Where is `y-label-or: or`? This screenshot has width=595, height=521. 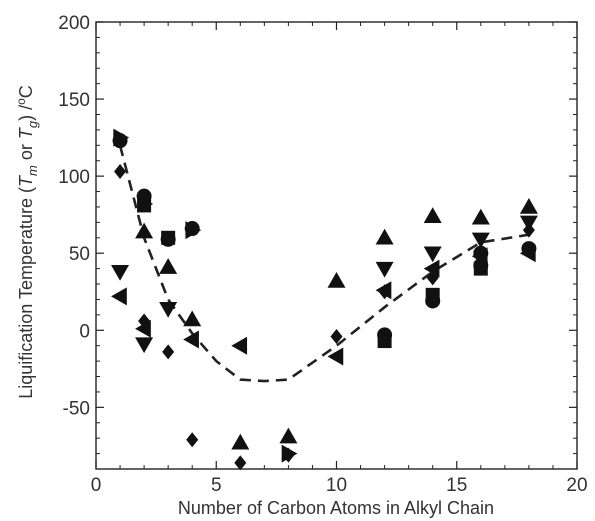 y-label-or: or is located at coordinates (26, 152).